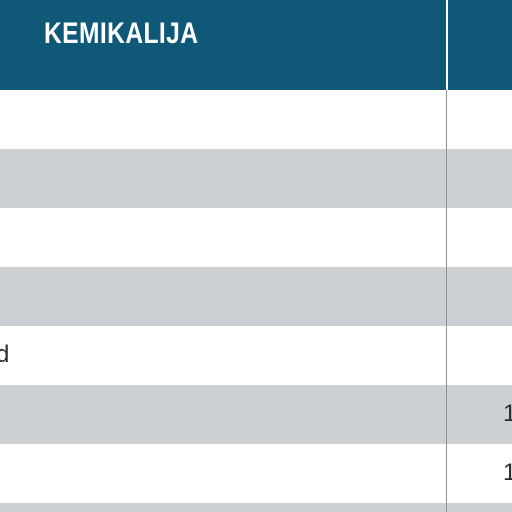 The image size is (512, 512). What do you see at coordinates (446, 301) in the screenshot?
I see `column-divider` at bounding box center [446, 301].